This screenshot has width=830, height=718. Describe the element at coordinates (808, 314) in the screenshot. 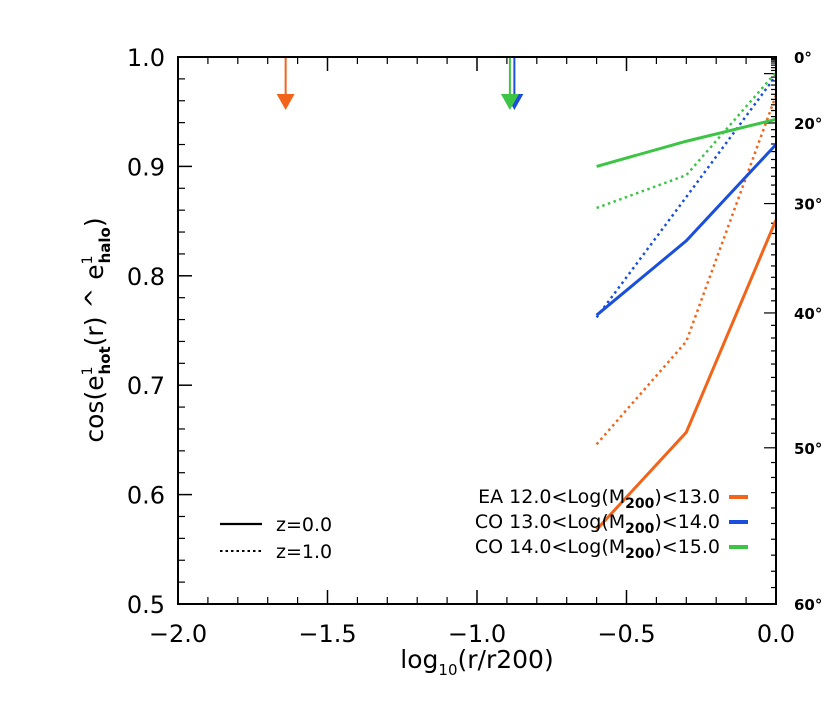

I see `right-axis-label: 40°` at that location.